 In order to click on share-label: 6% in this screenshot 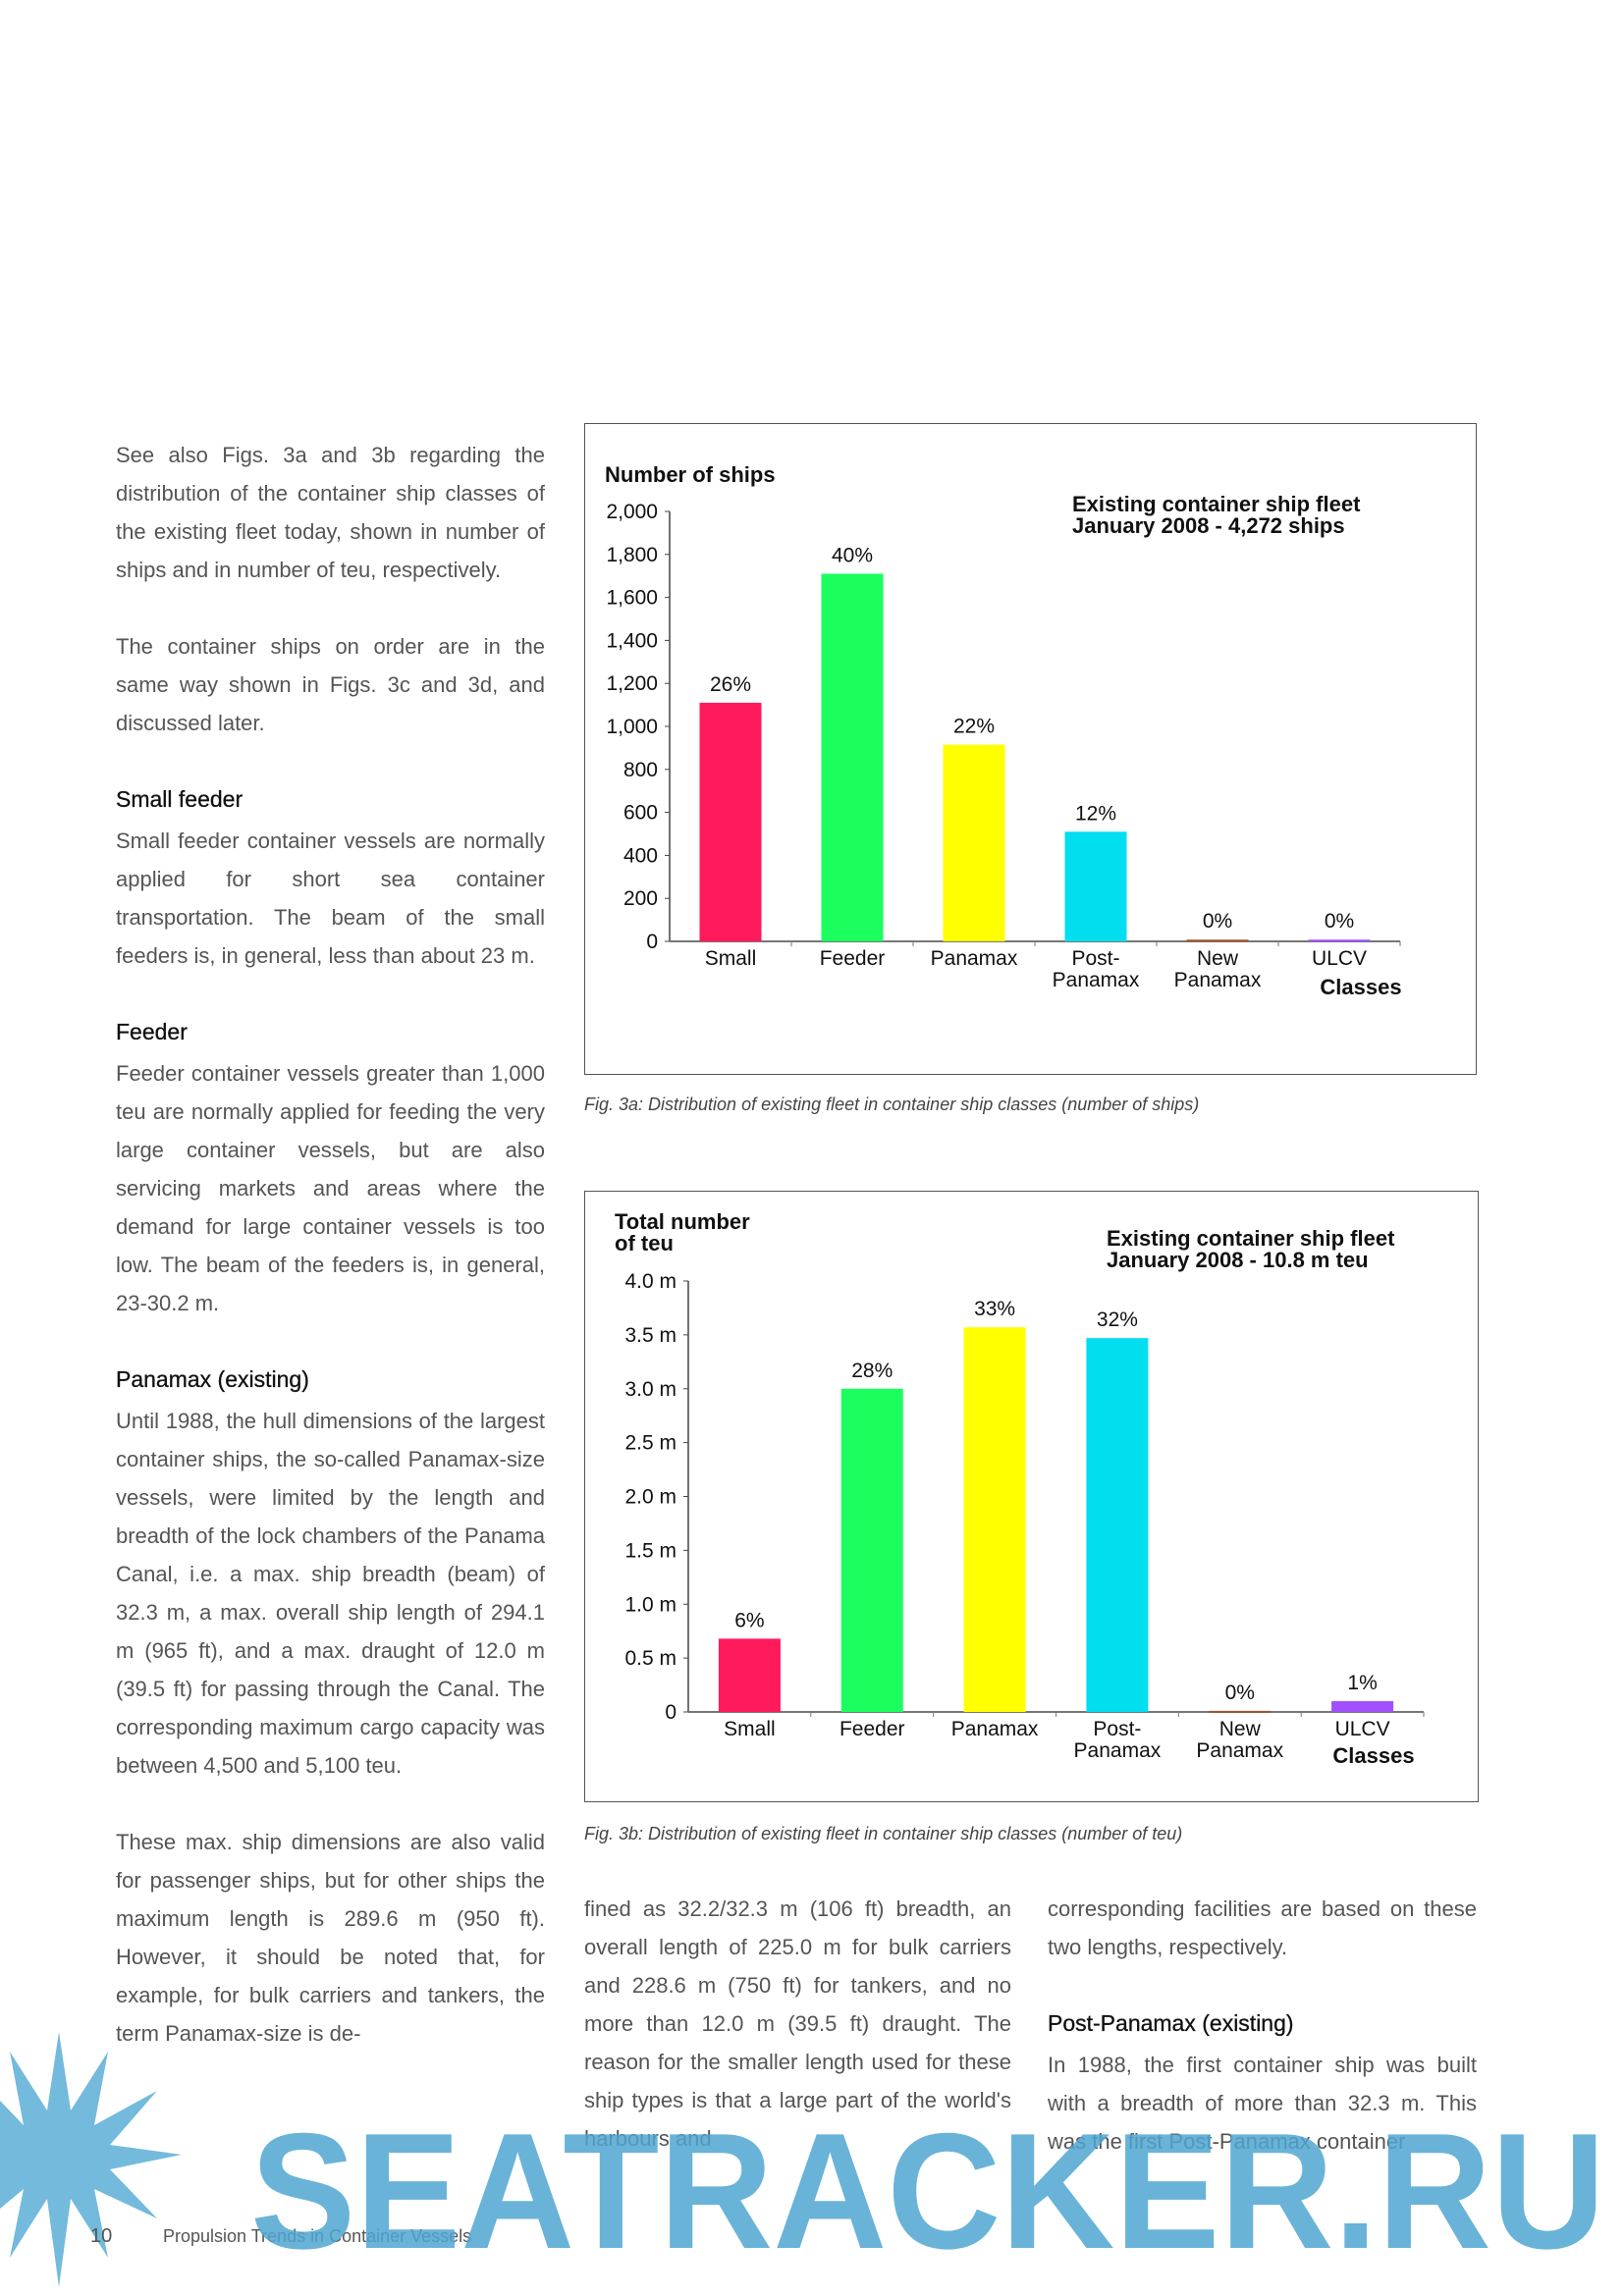, I will do `click(749, 1620)`.